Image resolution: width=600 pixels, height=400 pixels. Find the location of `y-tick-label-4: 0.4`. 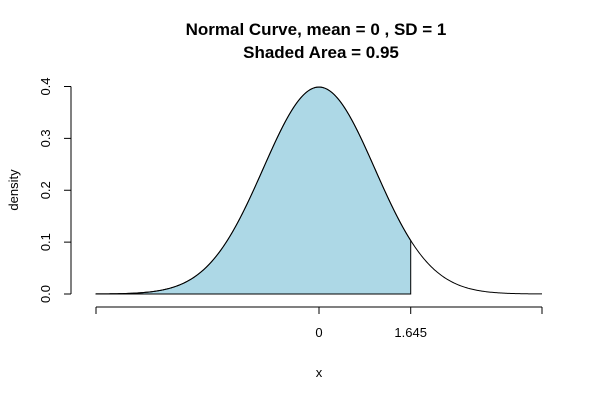

y-tick-label-4: 0.4 is located at coordinates (45, 86).